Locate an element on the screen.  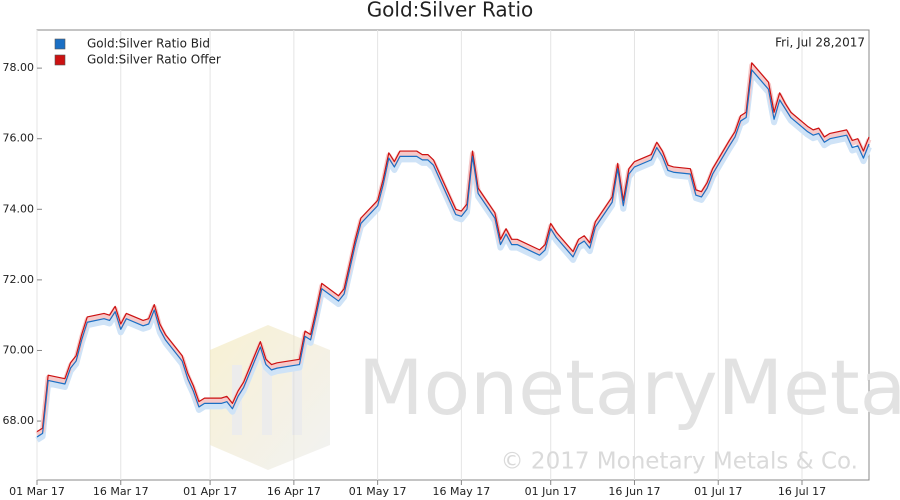
x-tick-label: 01 Jul 17 is located at coordinates (718, 491).